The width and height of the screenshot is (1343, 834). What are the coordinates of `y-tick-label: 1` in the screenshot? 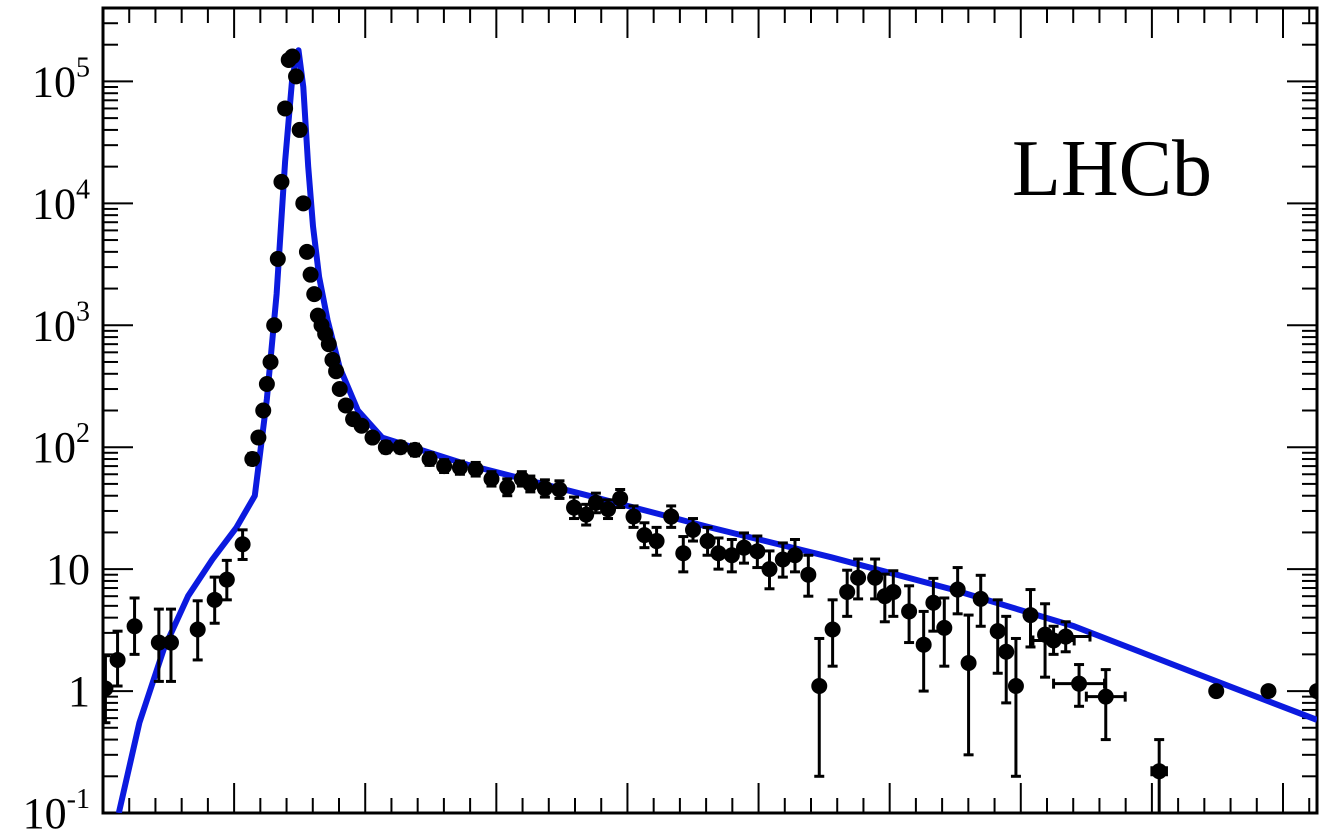 It's located at (79, 691).